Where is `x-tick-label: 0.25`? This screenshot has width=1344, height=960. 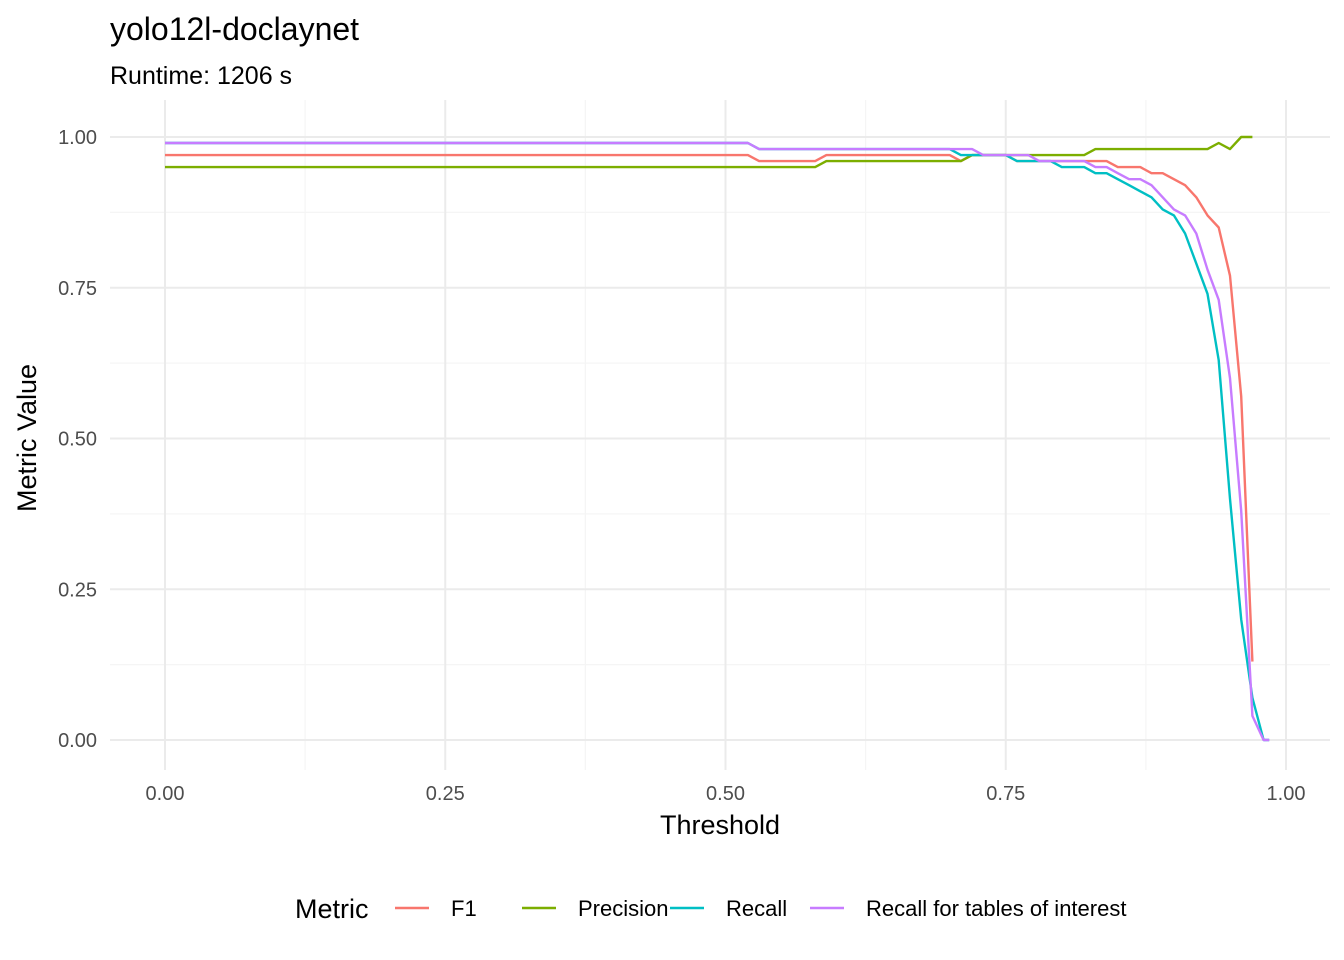
x-tick-label: 0.25 is located at coordinates (445, 794).